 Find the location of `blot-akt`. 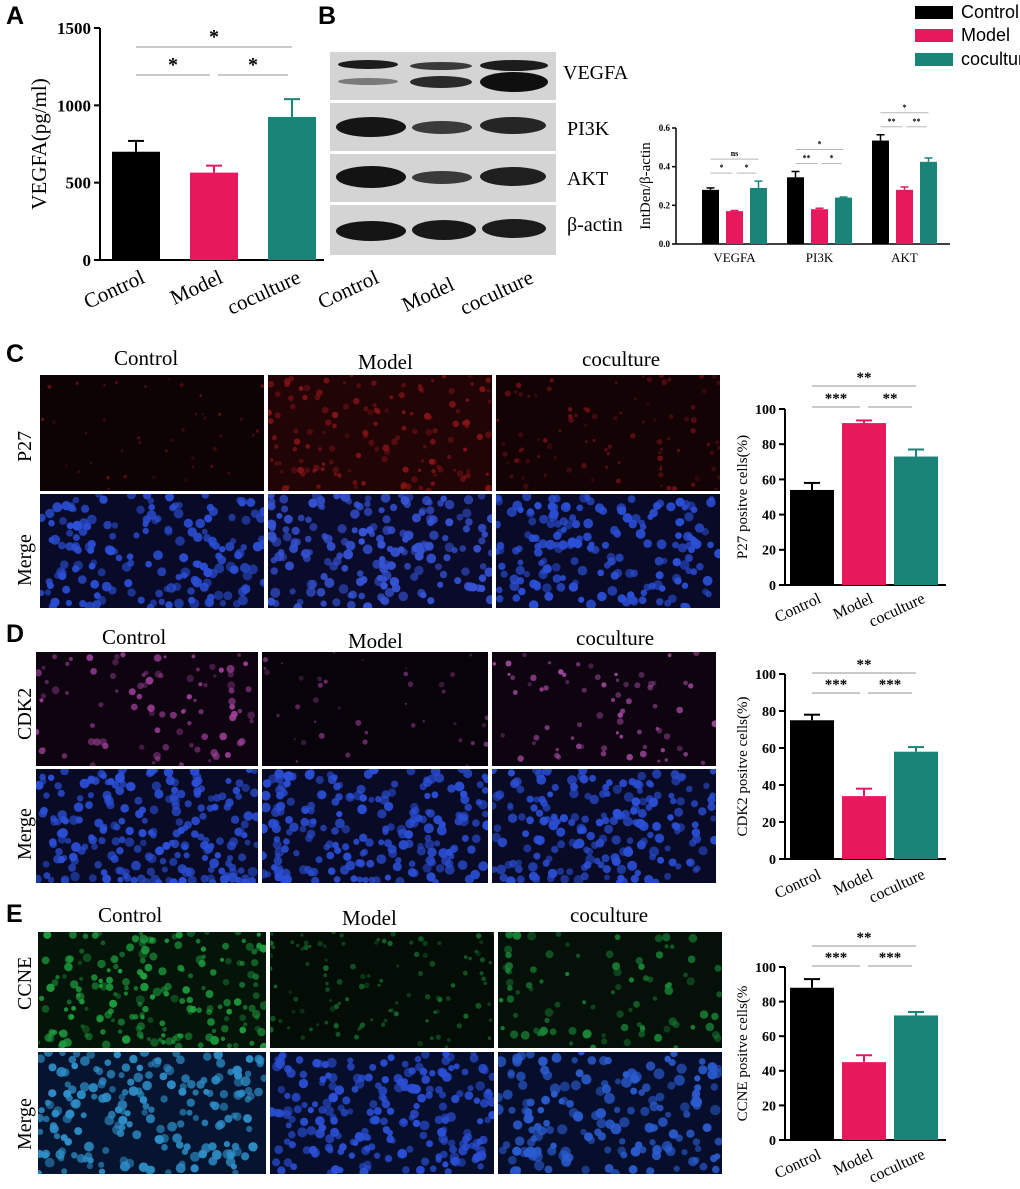

blot-akt is located at coordinates (443, 178).